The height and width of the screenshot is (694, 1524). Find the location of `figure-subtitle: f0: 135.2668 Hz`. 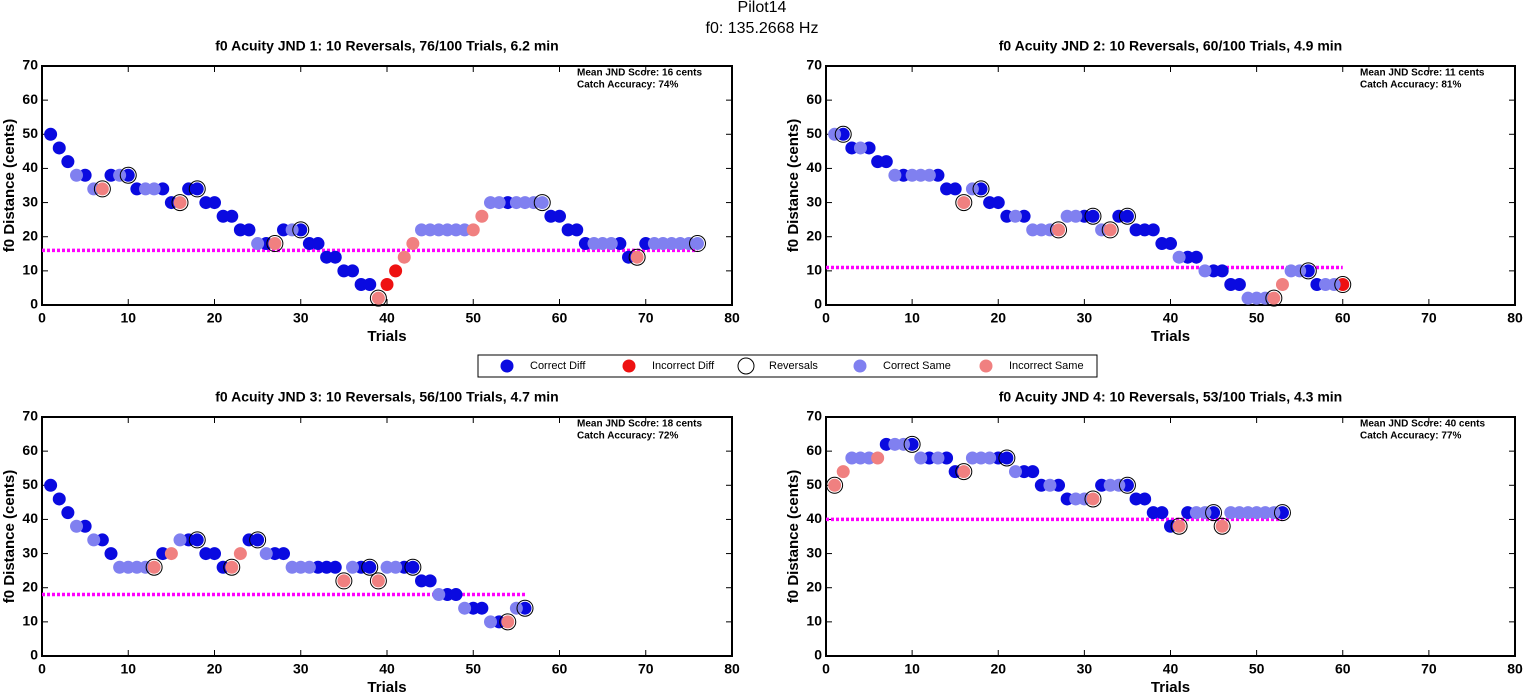

figure-subtitle: f0: 135.2668 Hz is located at coordinates (762, 28).